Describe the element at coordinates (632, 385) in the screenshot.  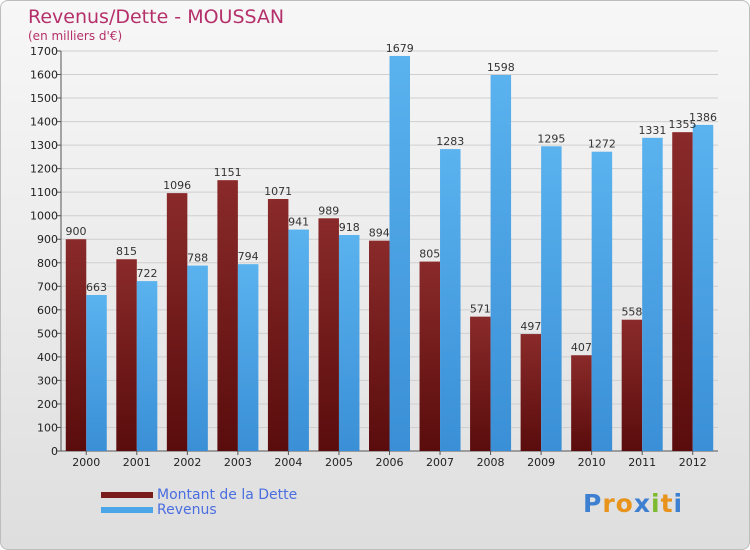
I see `bar-dette-2011` at that location.